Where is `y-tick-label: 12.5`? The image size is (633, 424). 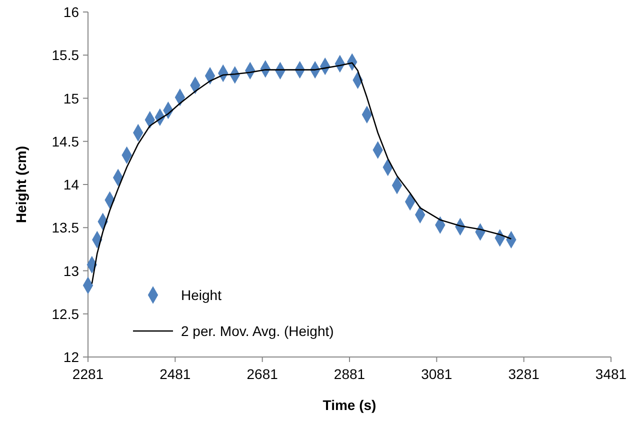 y-tick-label: 12.5 is located at coordinates (66, 314).